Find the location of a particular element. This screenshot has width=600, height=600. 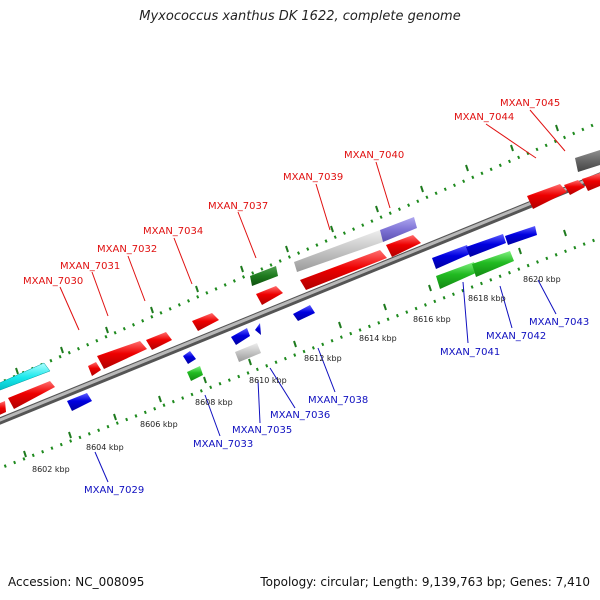

gene-label: MXAN_7035 is located at coordinates (262, 430).